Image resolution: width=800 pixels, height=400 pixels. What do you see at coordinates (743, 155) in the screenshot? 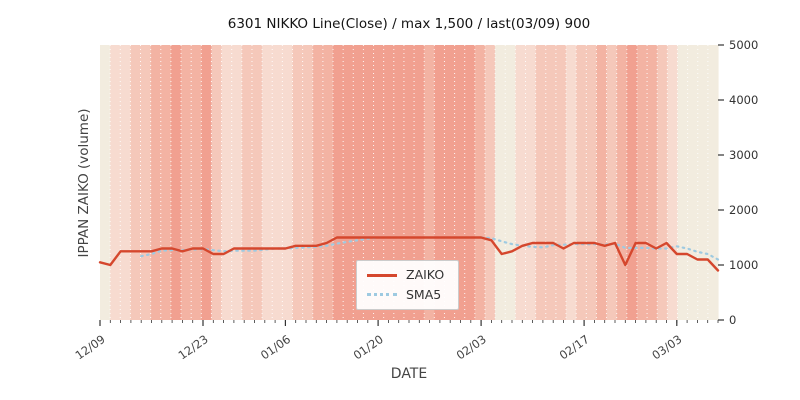
I see `y-tick-label: 3000` at bounding box center [743, 155].